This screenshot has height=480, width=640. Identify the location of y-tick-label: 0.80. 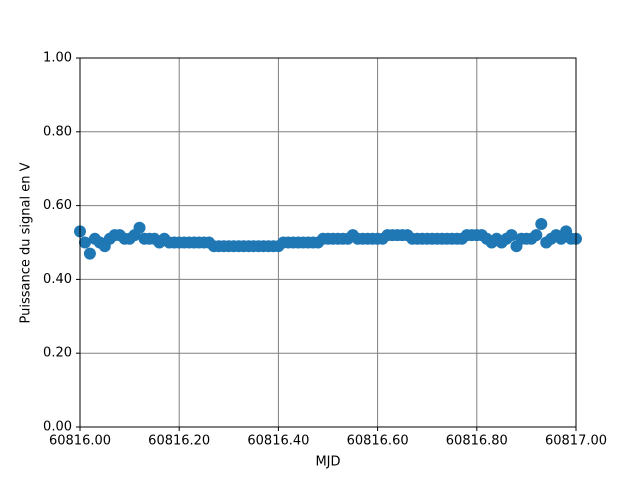
(57, 131).